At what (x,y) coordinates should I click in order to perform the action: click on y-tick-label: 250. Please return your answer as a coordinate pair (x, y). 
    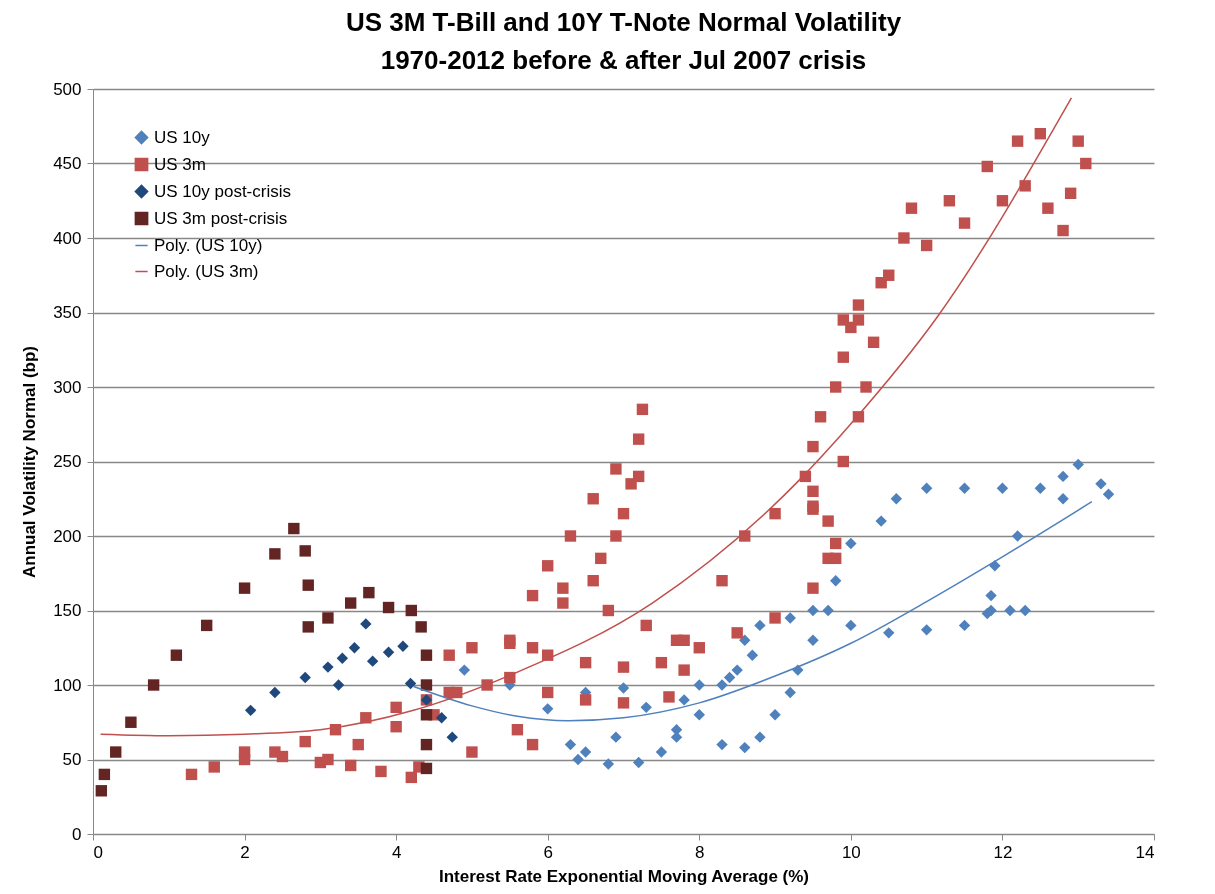
    Looking at the image, I should click on (67, 461).